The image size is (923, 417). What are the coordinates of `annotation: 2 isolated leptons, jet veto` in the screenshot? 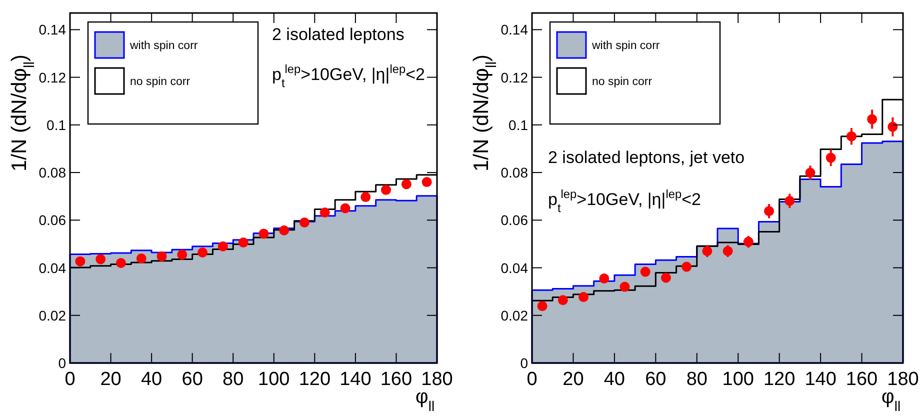 It's located at (646, 157).